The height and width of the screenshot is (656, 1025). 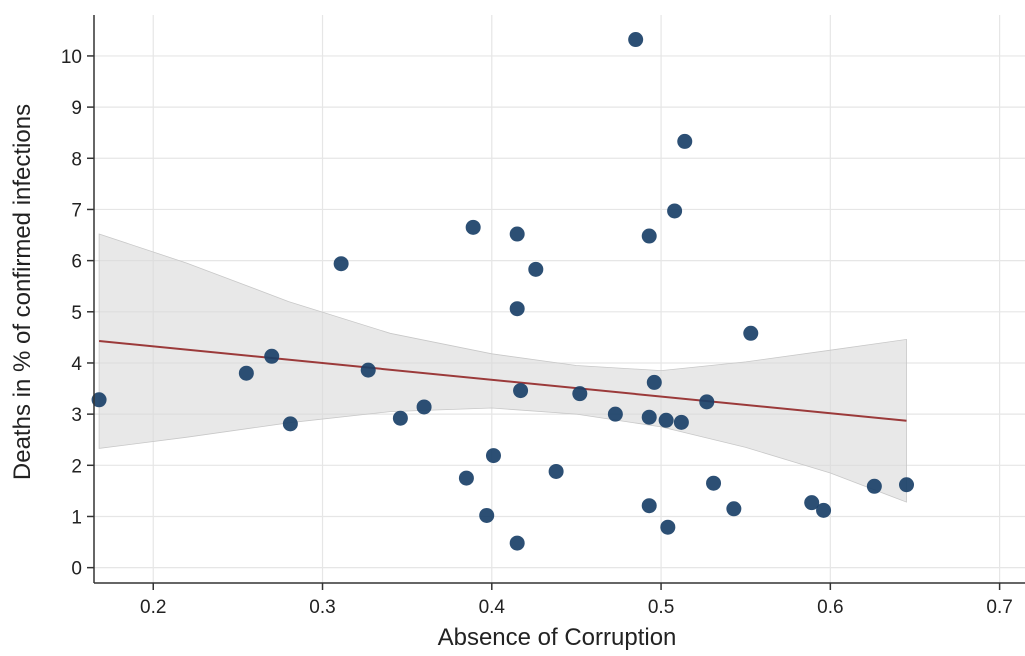 I want to click on y-tick-label: 0, so click(x=76, y=569).